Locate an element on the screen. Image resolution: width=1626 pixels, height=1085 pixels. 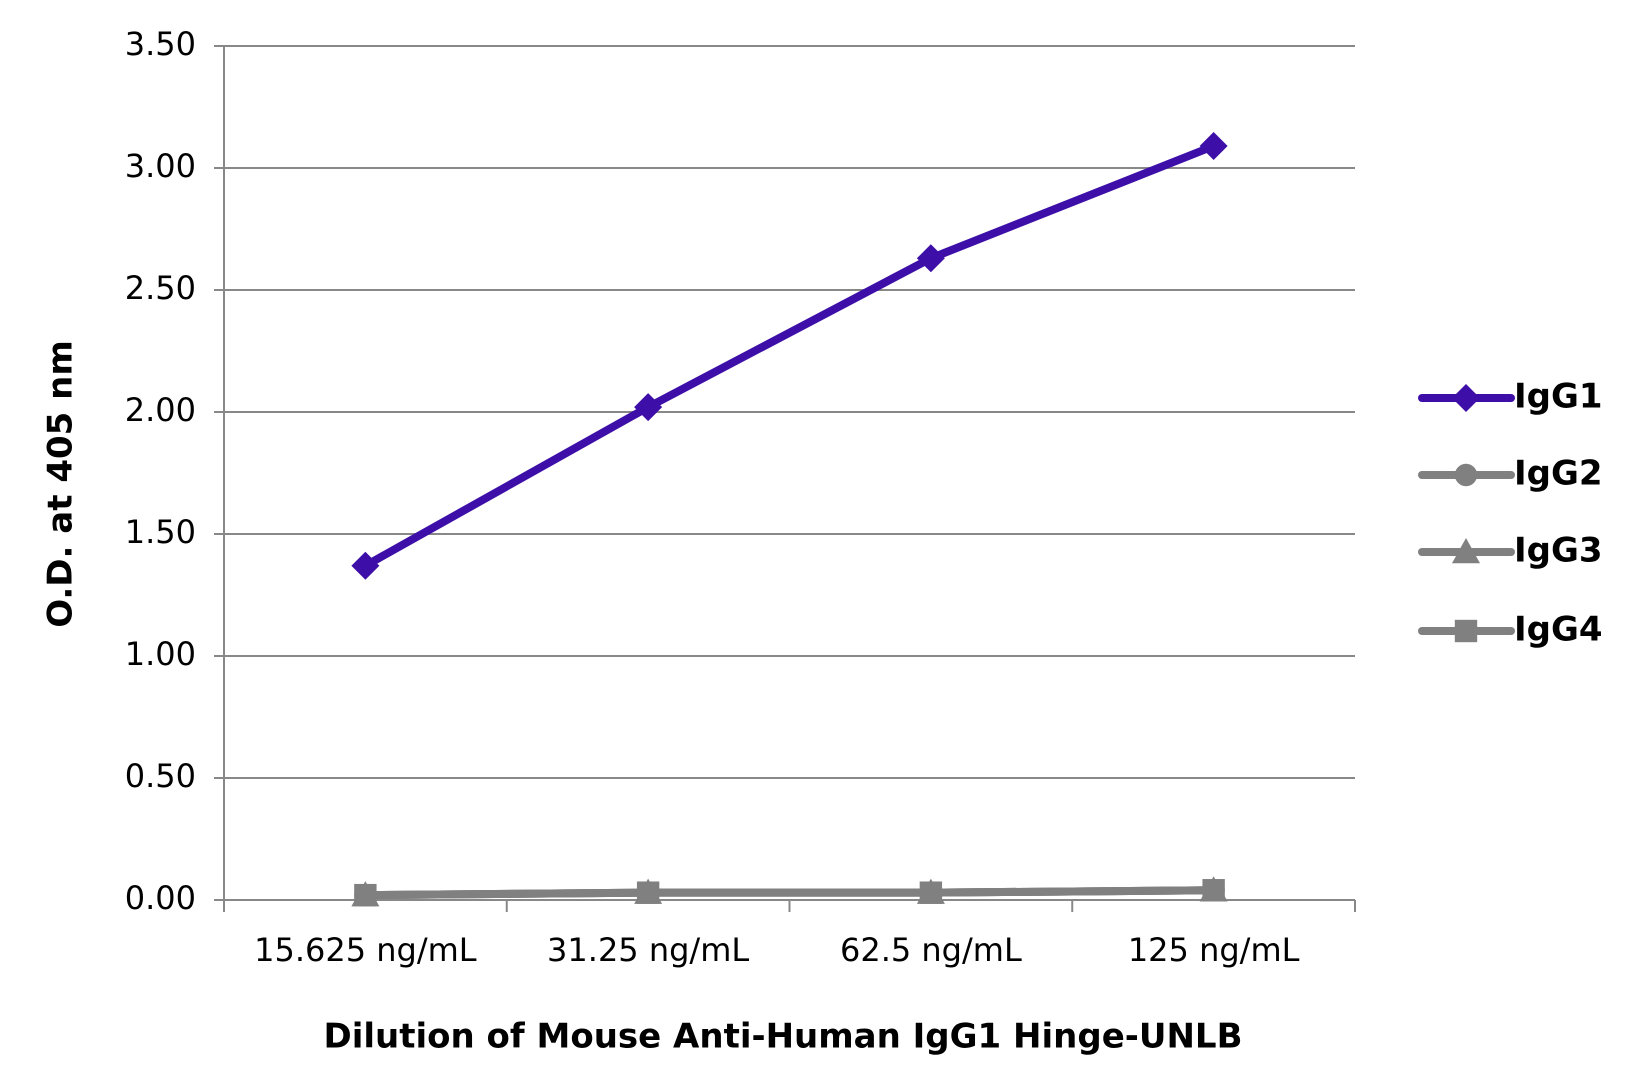
y-tick-label: 3.00 is located at coordinates (160, 166).